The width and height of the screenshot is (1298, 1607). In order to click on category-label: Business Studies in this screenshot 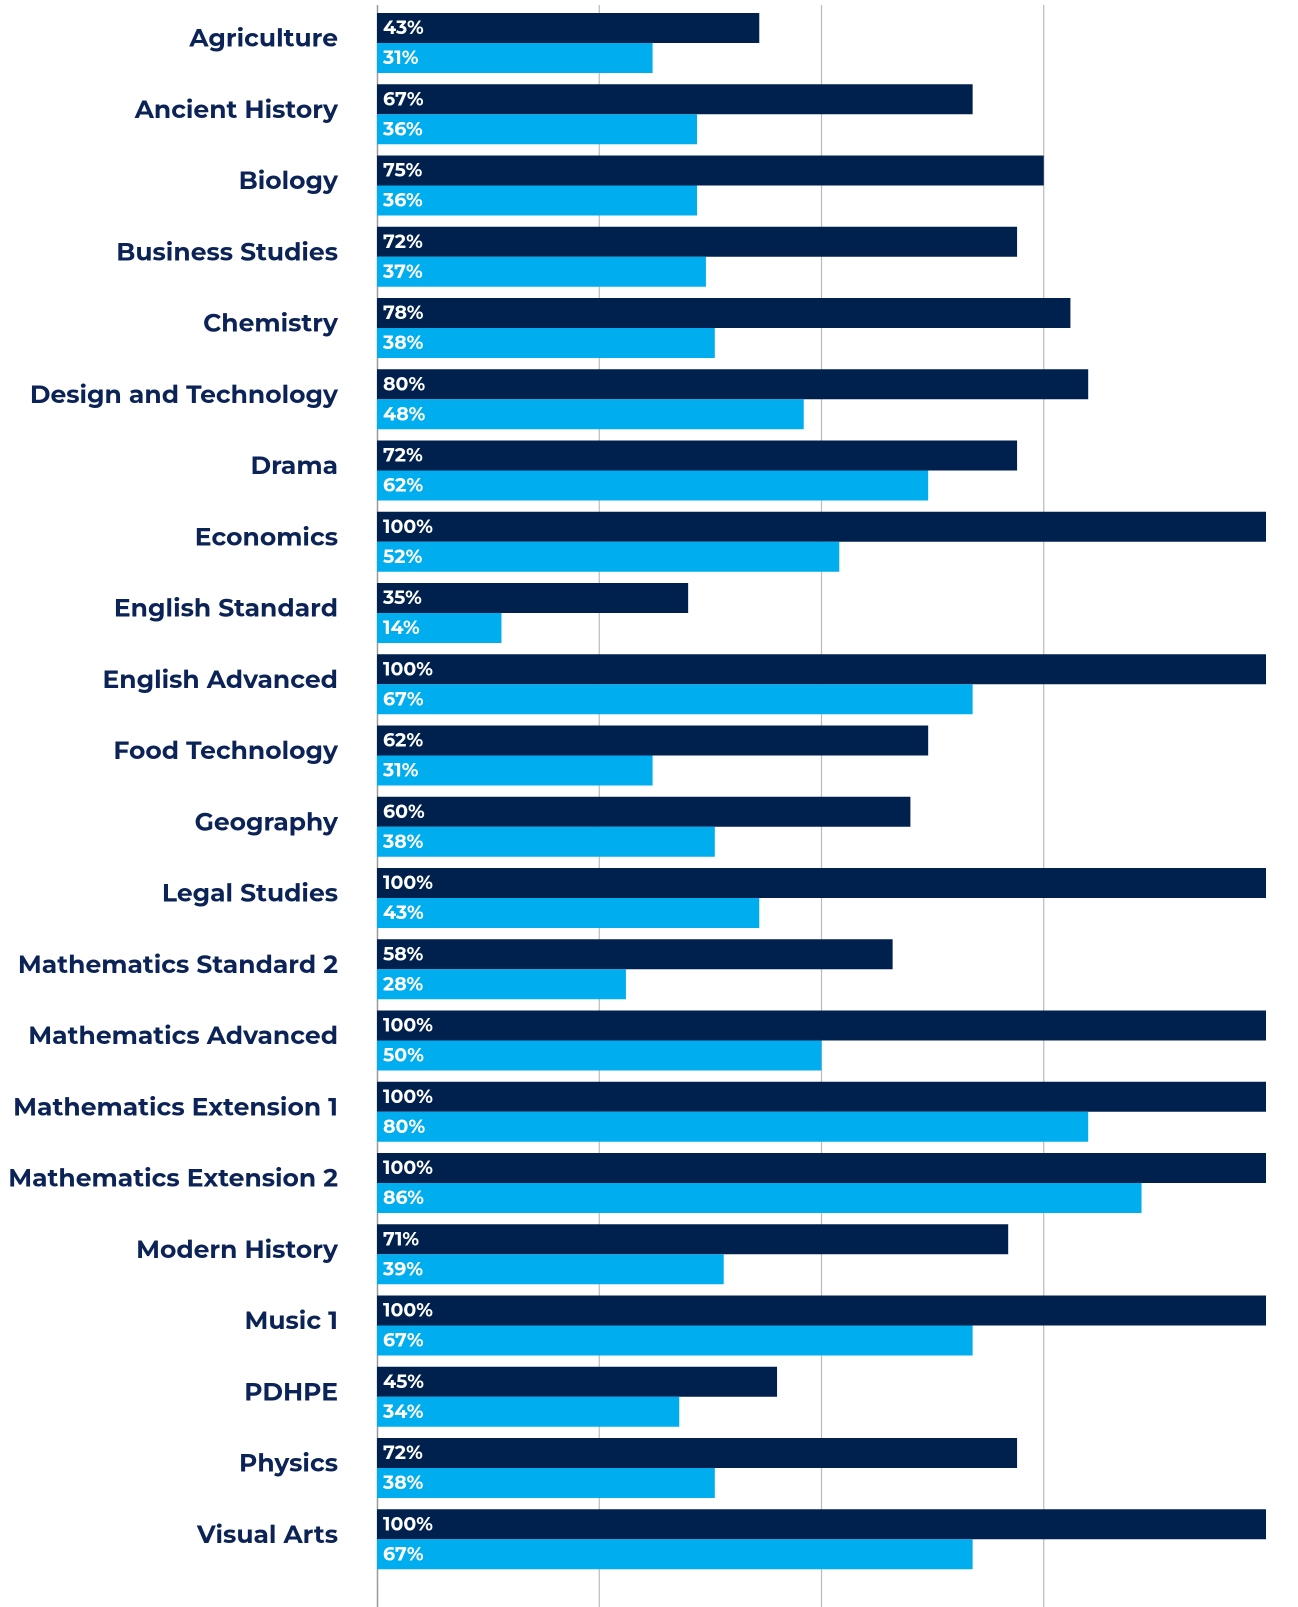, I will do `click(227, 252)`.